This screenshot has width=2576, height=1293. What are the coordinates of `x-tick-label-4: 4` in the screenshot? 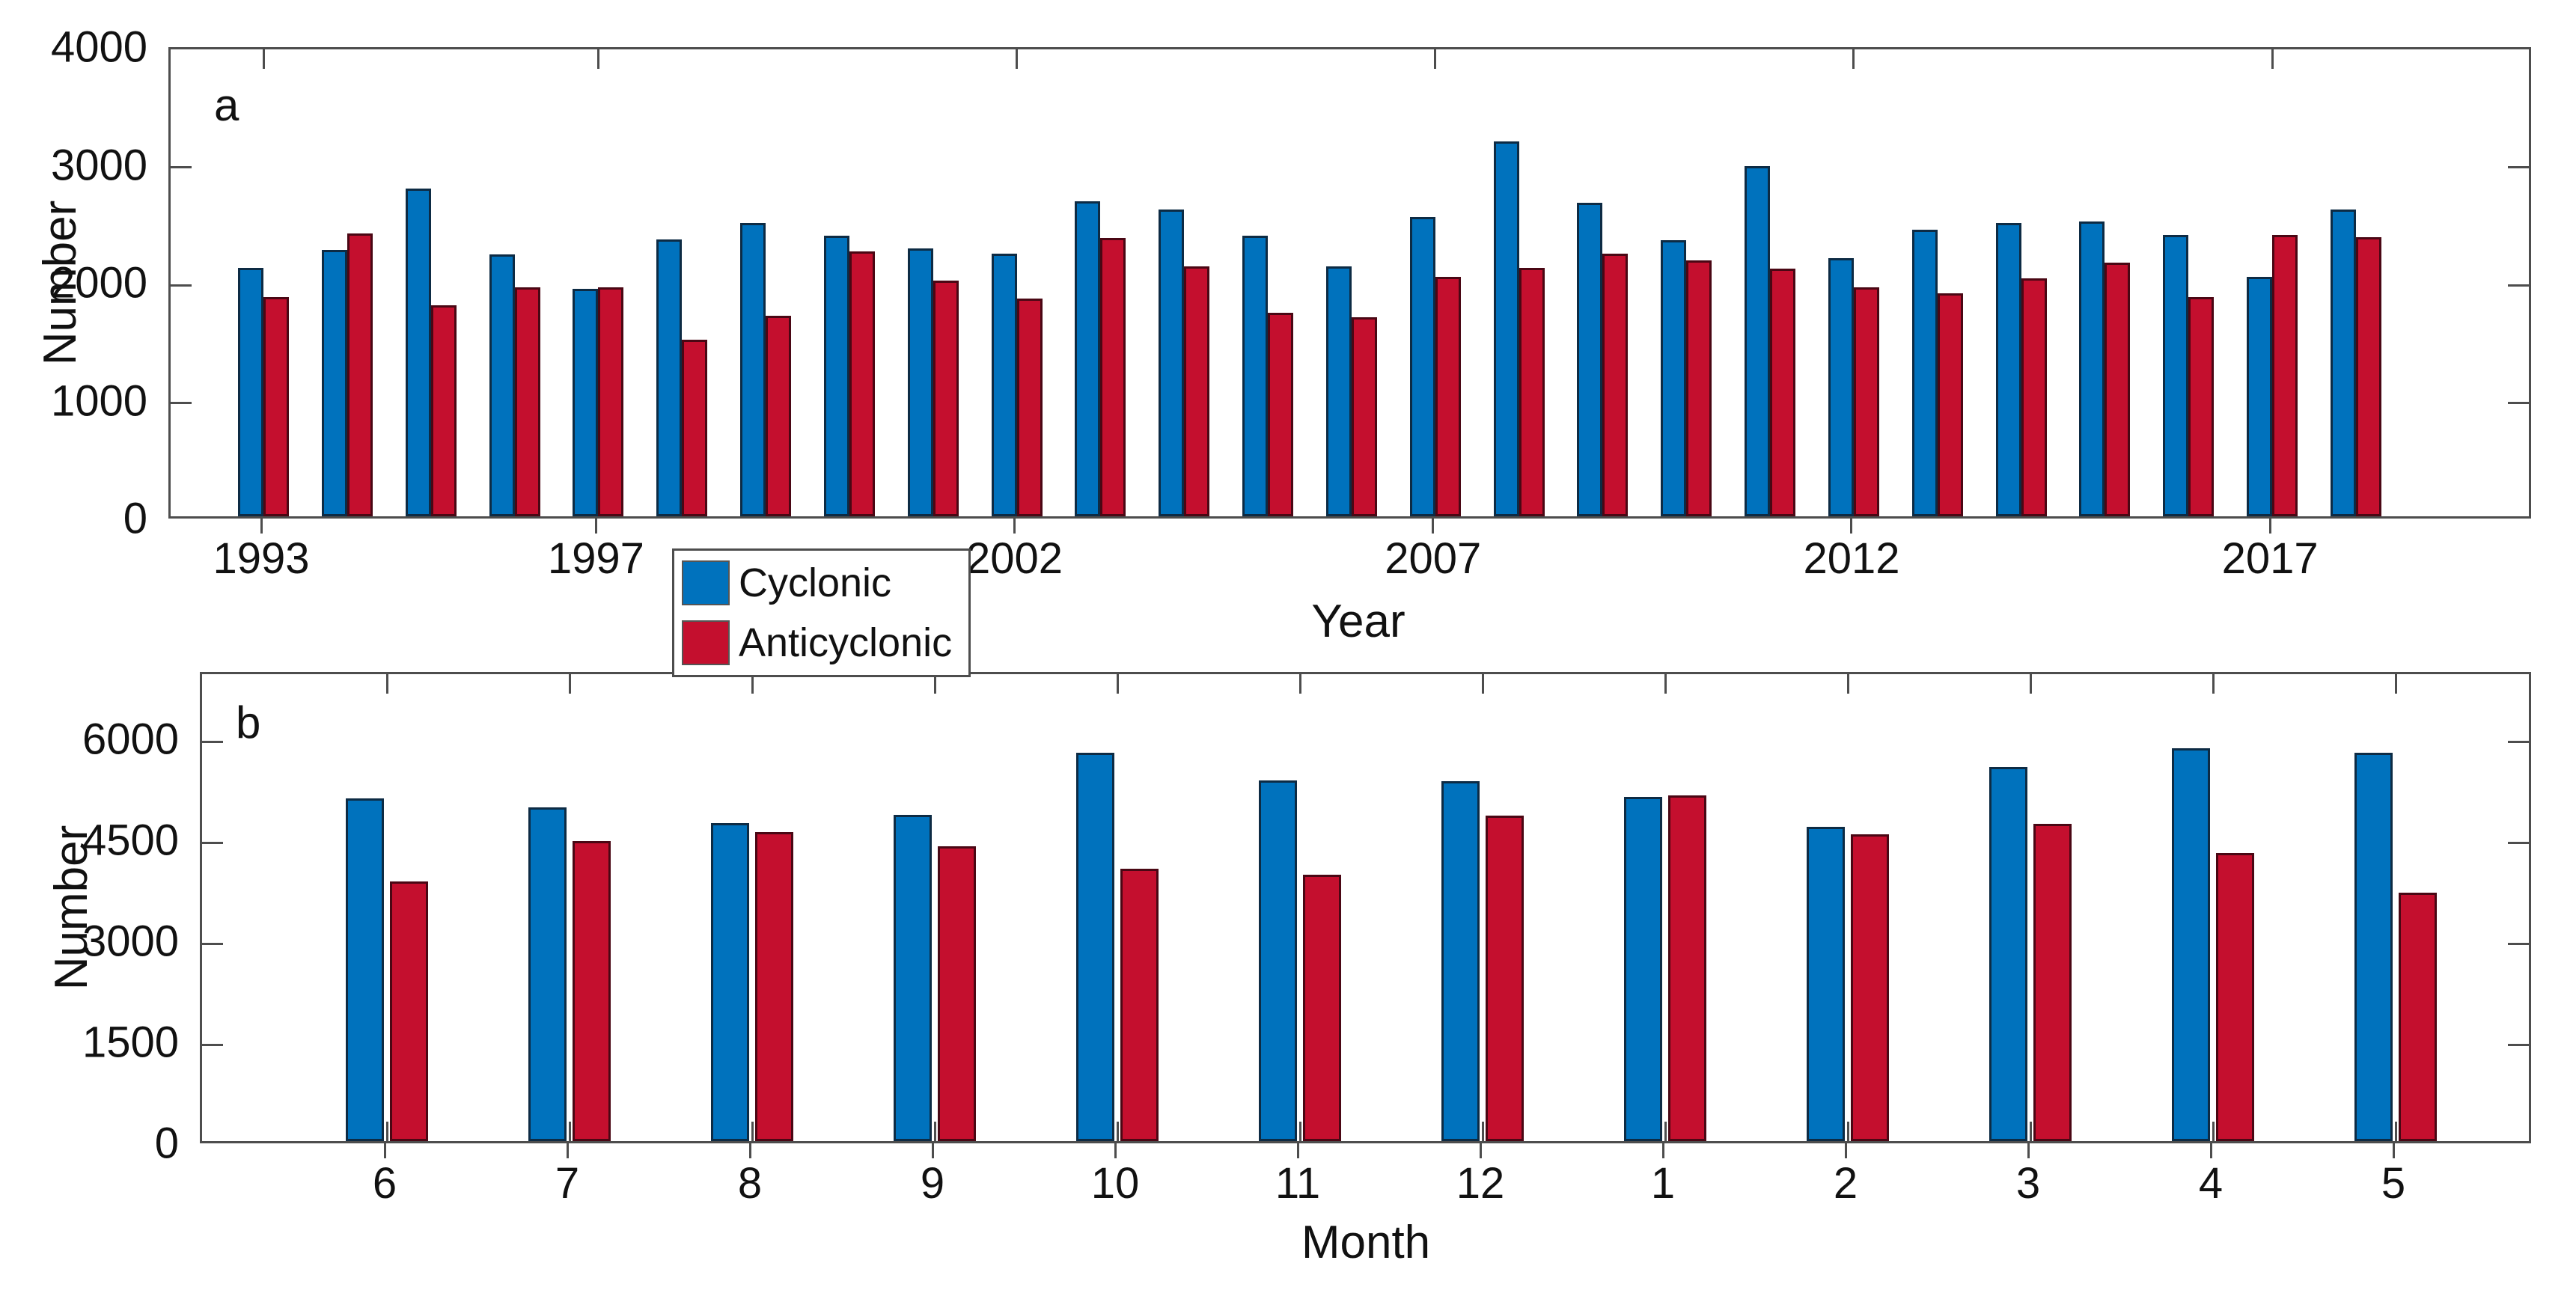 It's located at (2211, 1183).